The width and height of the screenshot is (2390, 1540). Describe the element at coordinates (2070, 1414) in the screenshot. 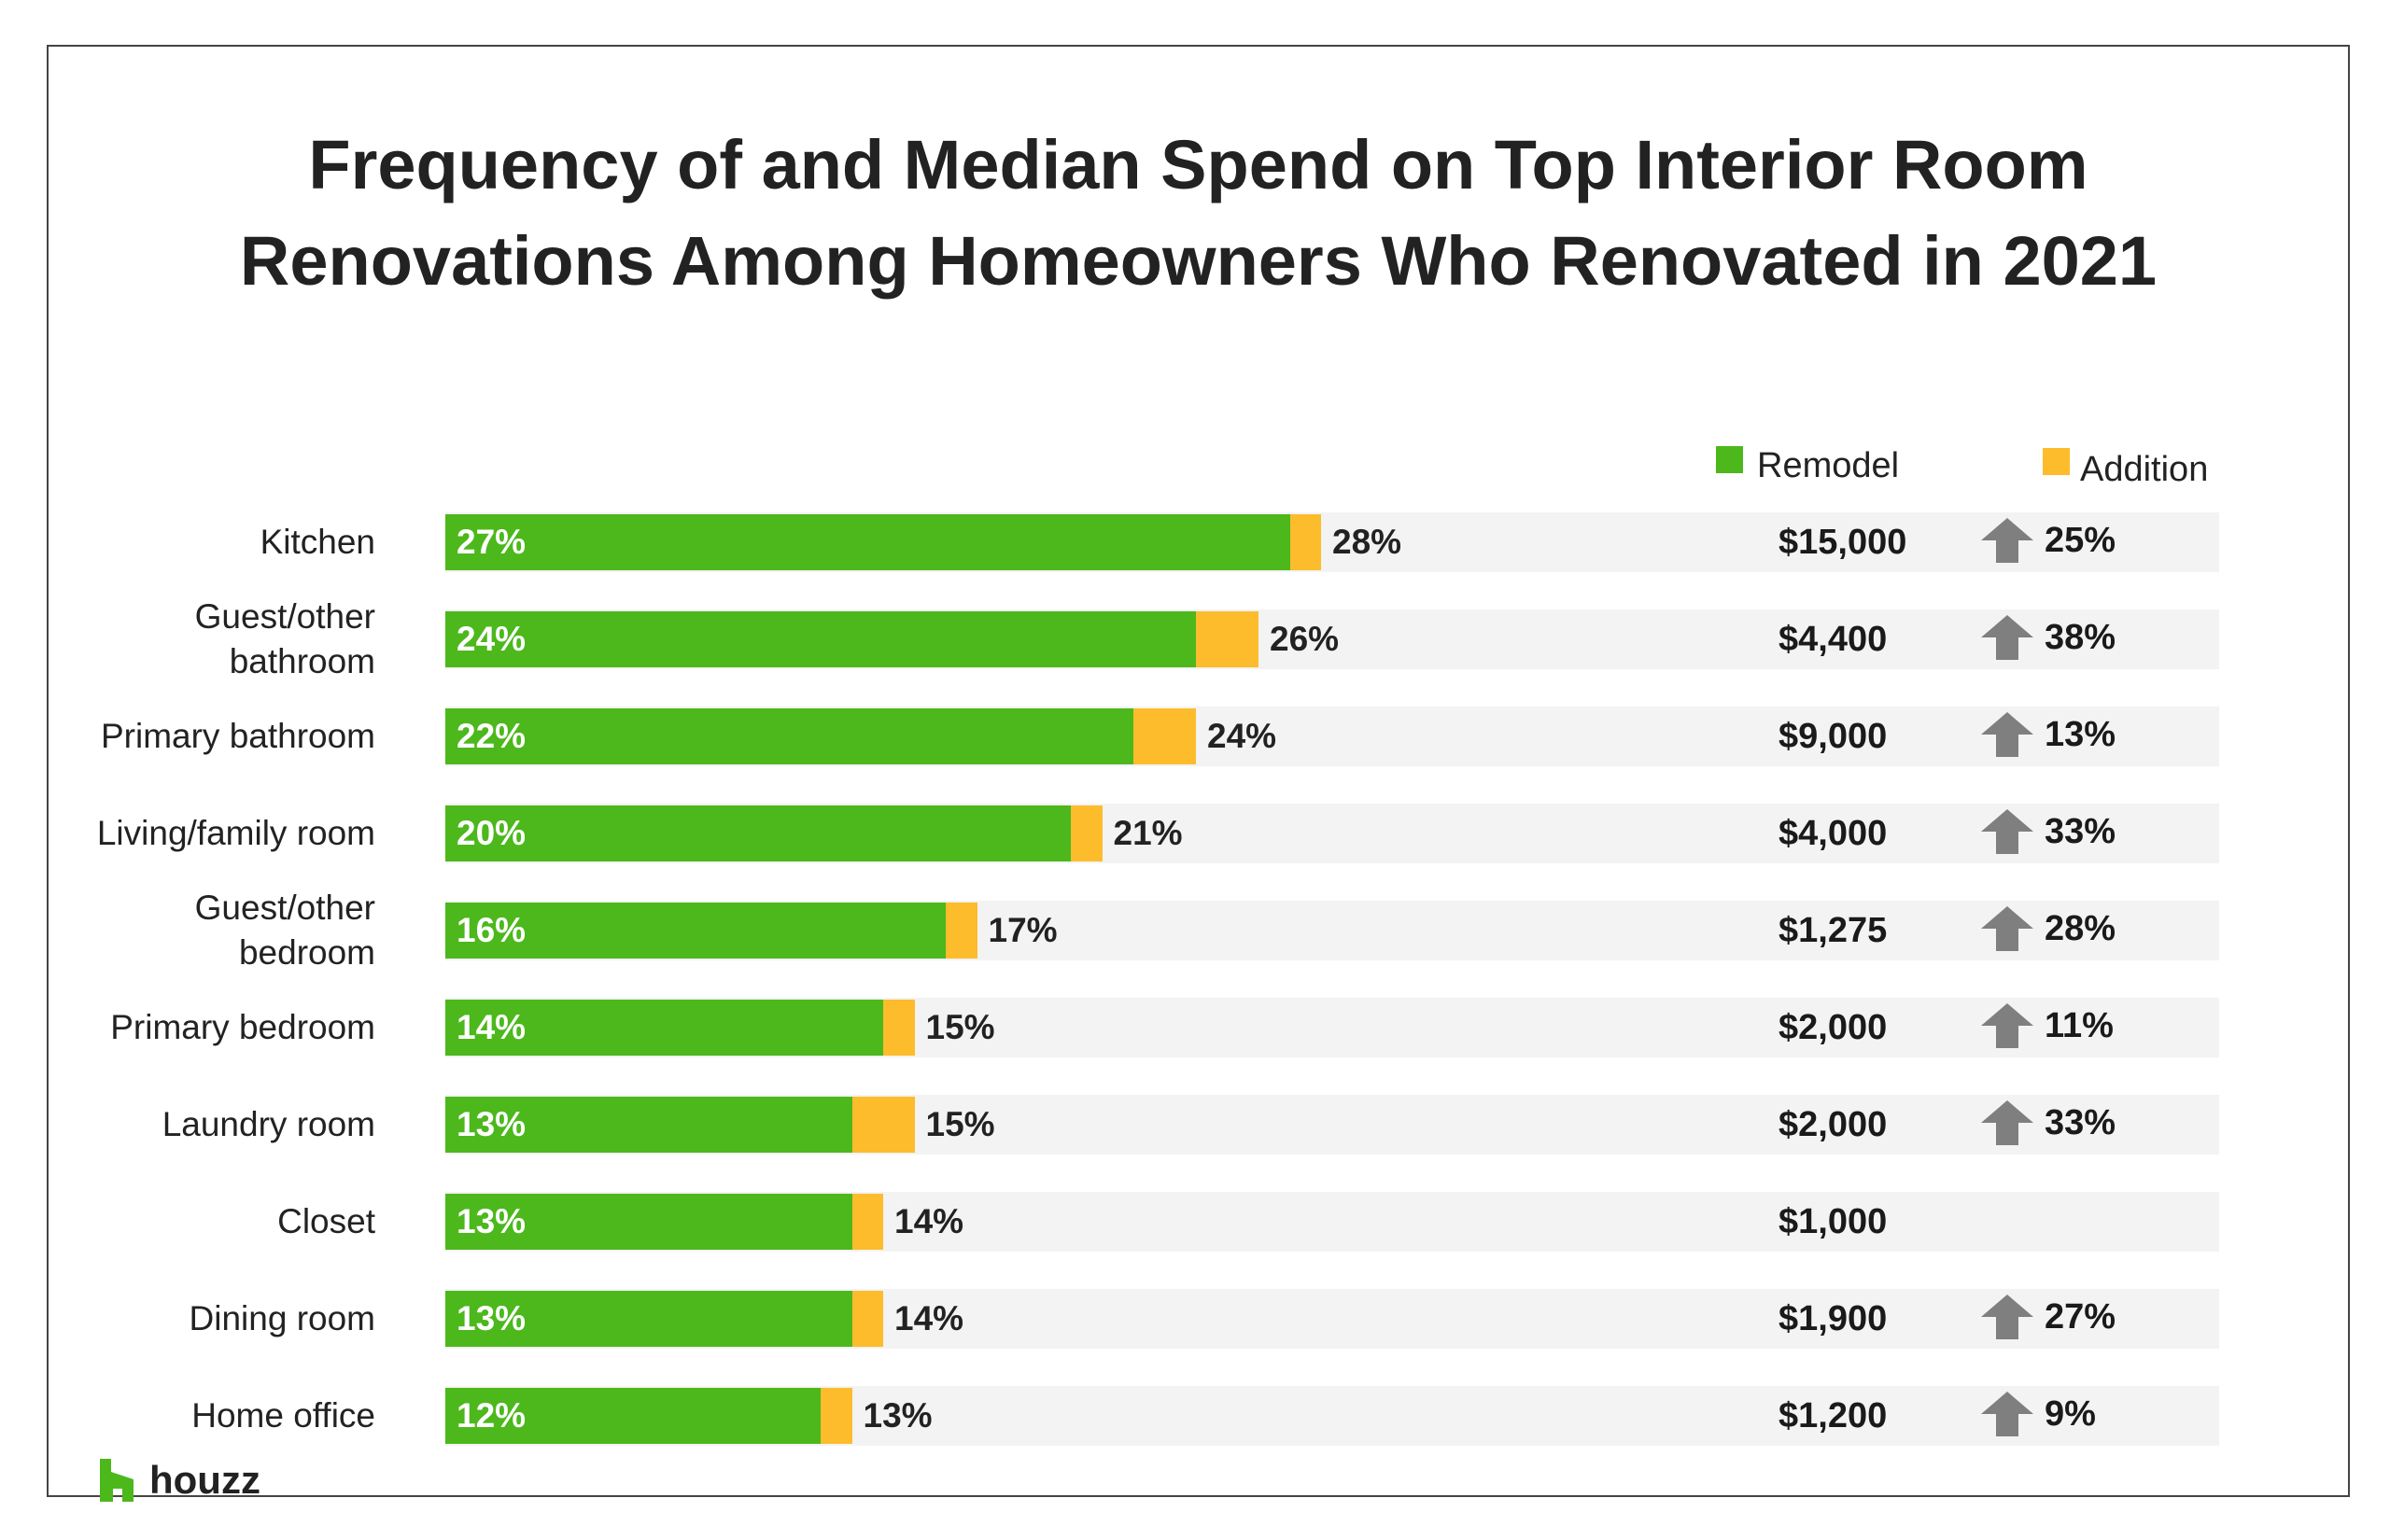

I see `spend-change: 9%` at that location.